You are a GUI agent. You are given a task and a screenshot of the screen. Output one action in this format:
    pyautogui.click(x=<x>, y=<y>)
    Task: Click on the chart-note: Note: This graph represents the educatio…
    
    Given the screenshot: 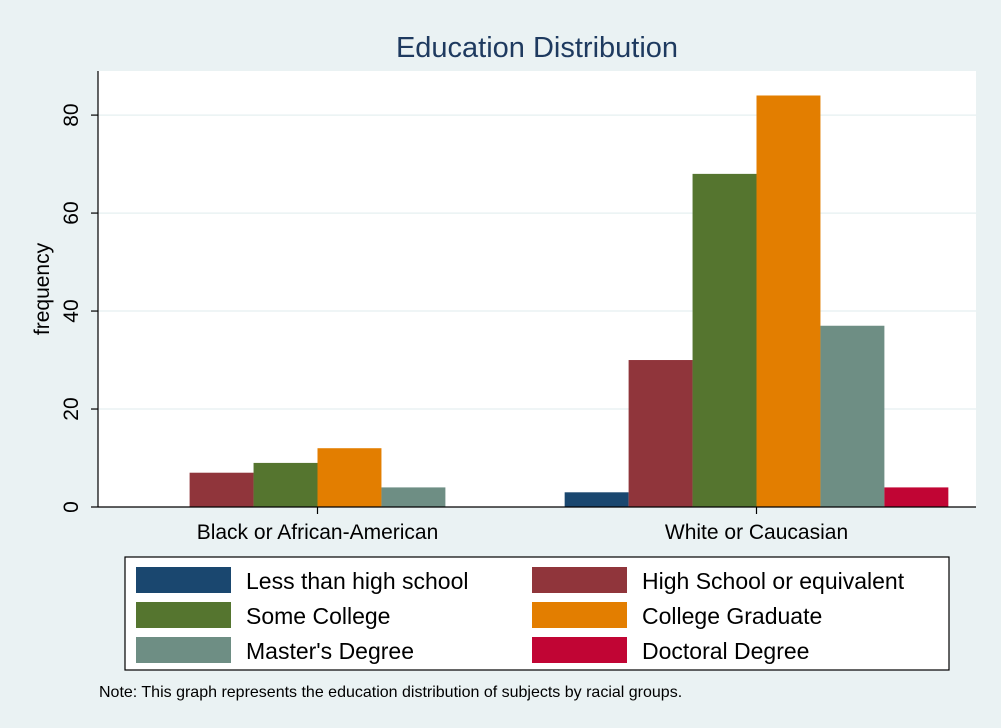 What is the action you would take?
    pyautogui.click(x=390, y=692)
    